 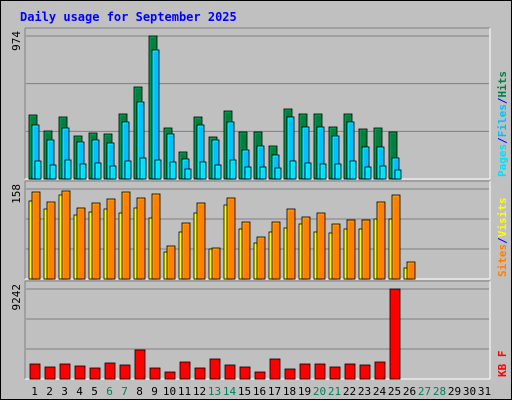 I want to click on day-label-13: 13, so click(x=214, y=391).